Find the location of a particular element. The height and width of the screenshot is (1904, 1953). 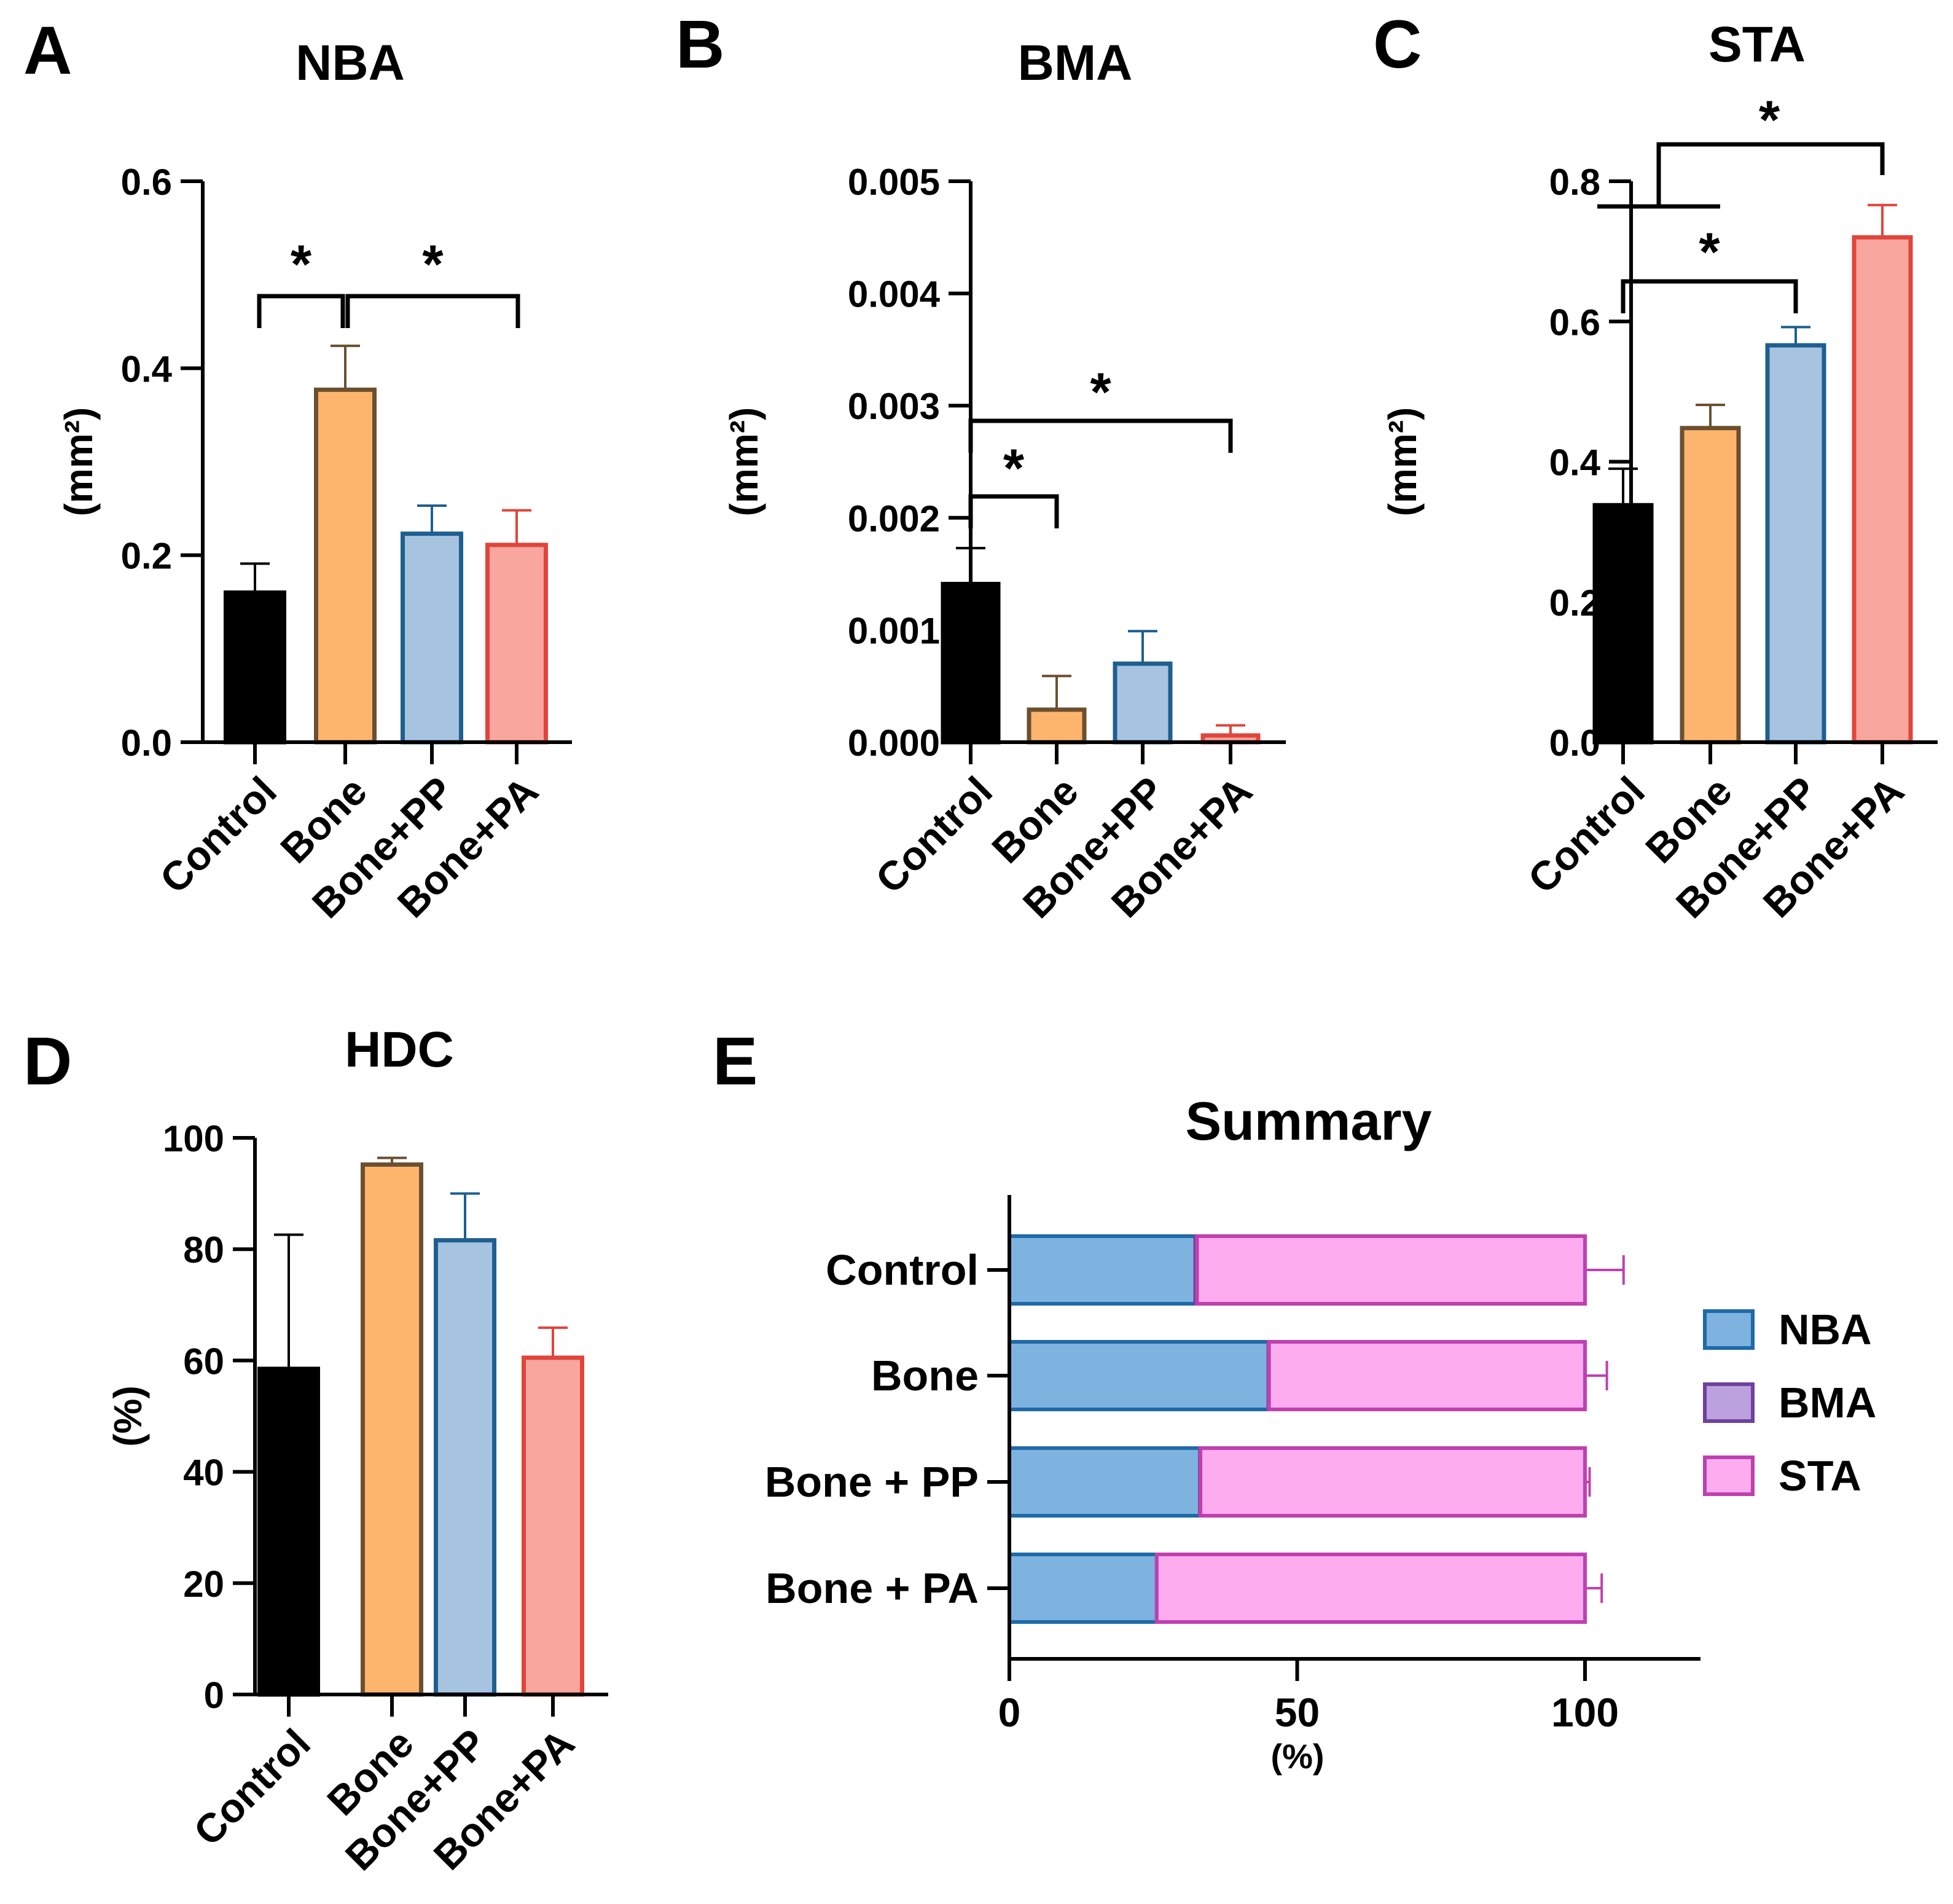

x-axis-label: (%) is located at coordinates (1297, 1756).